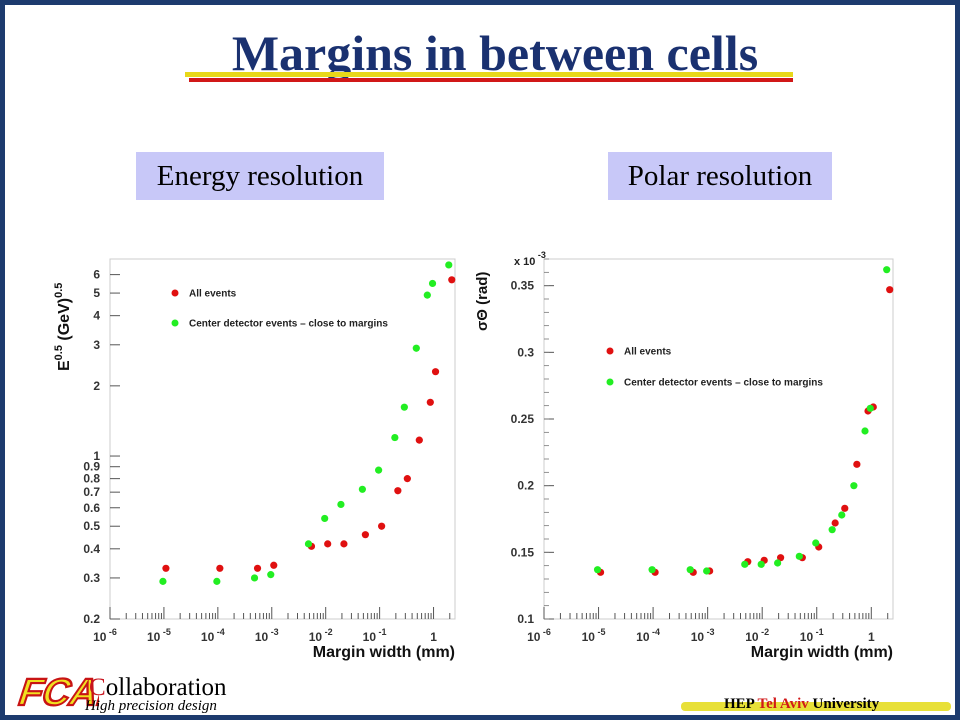 The width and height of the screenshot is (960, 720). What do you see at coordinates (260, 176) in the screenshot?
I see `energy-resolution-label: Energy resolution` at bounding box center [260, 176].